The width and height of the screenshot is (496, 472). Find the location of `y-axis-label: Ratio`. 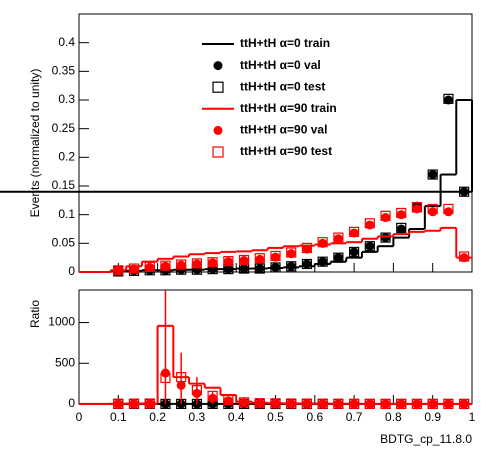

y-axis-label: Ratio is located at coordinates (35, 314).